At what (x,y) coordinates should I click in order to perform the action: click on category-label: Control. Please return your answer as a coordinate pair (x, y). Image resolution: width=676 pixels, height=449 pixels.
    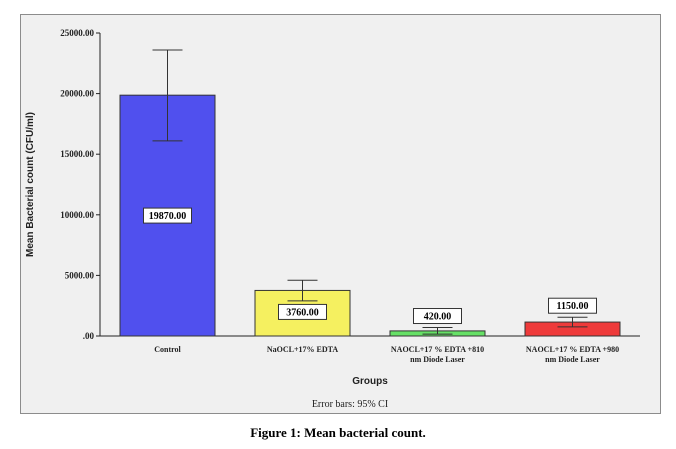
    Looking at the image, I should click on (167, 349).